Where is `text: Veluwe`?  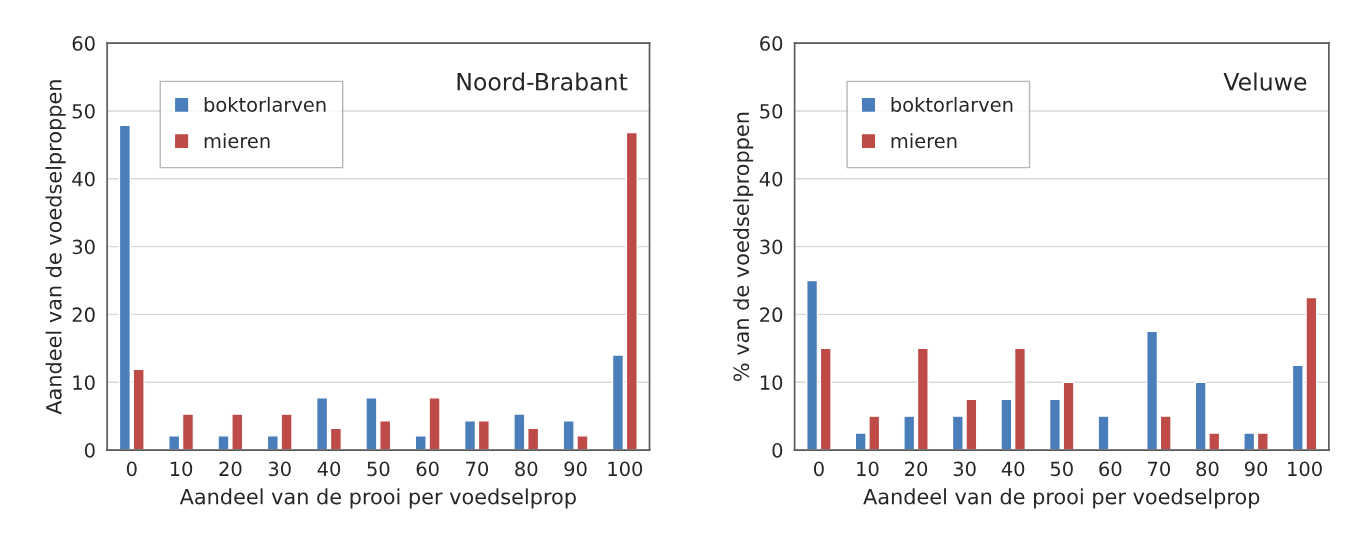
text: Veluwe is located at coordinates (1265, 81).